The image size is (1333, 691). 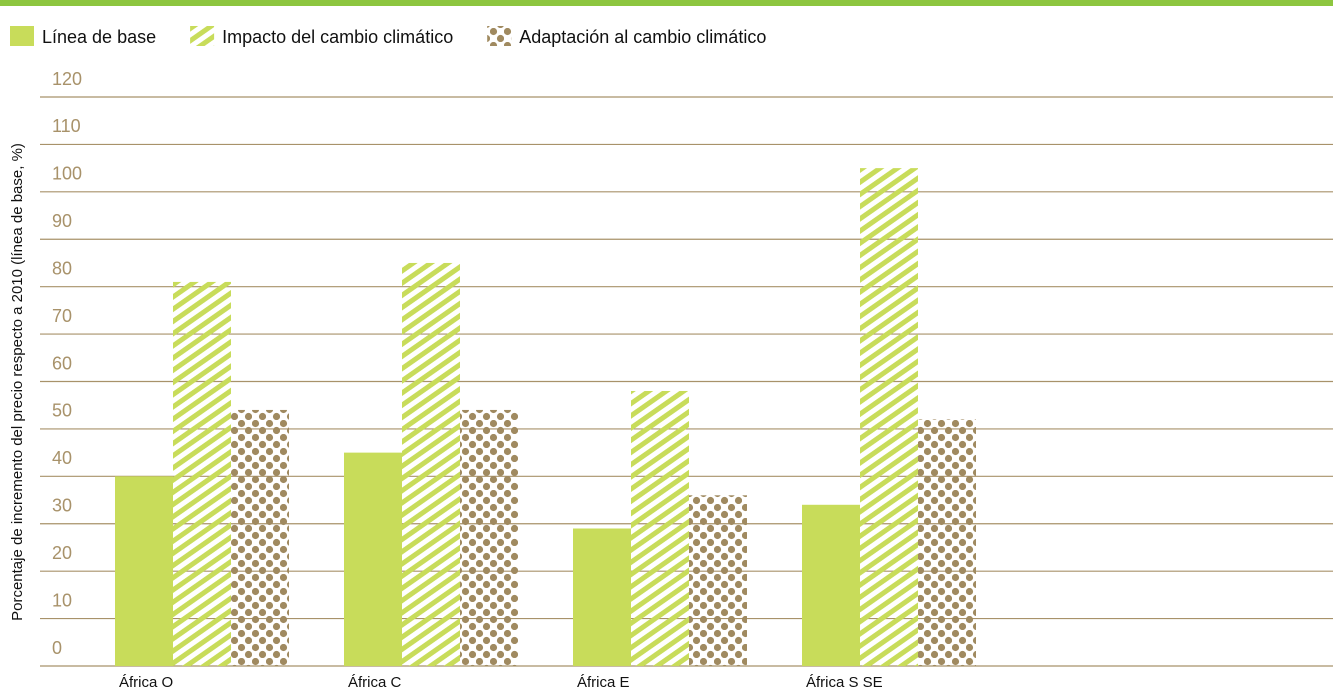 I want to click on y-tick-label: 40, so click(x=62, y=458).